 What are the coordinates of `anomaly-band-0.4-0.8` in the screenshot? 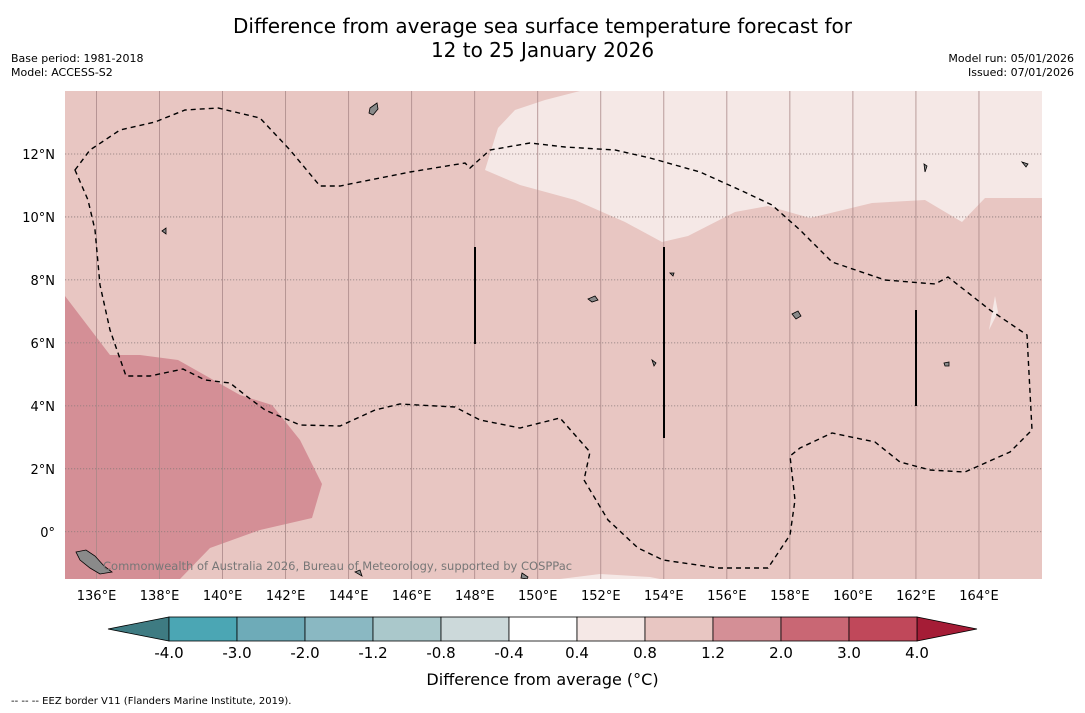 It's located at (763, 166).